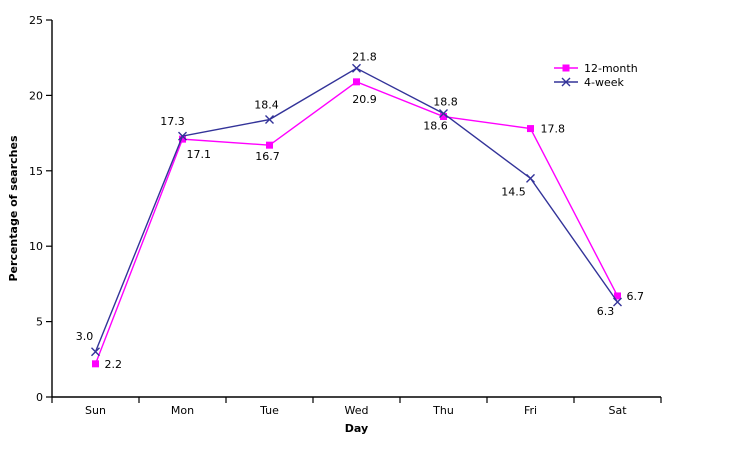 The image size is (733, 450). I want to click on legend-label-4-week: 4-week, so click(604, 82).